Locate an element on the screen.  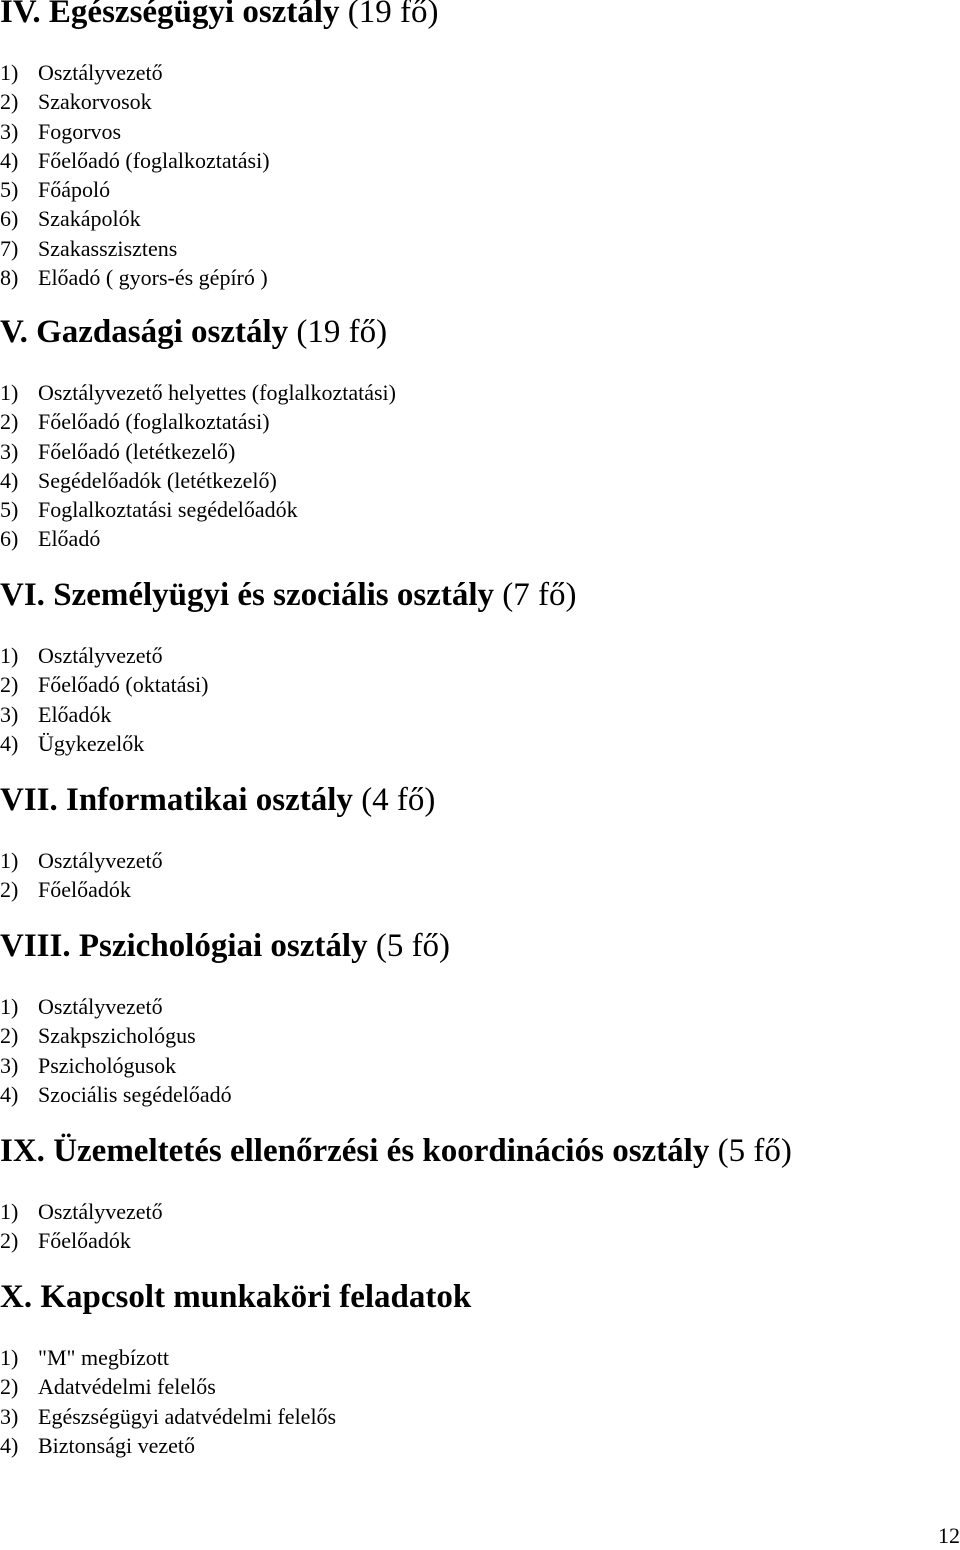
item-text: Előadók is located at coordinates (75, 714).